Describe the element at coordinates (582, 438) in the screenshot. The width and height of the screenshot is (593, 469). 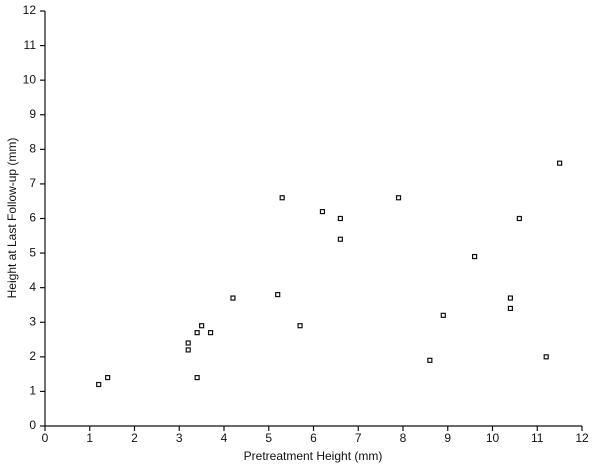
I see `x-tick-label: 12` at that location.